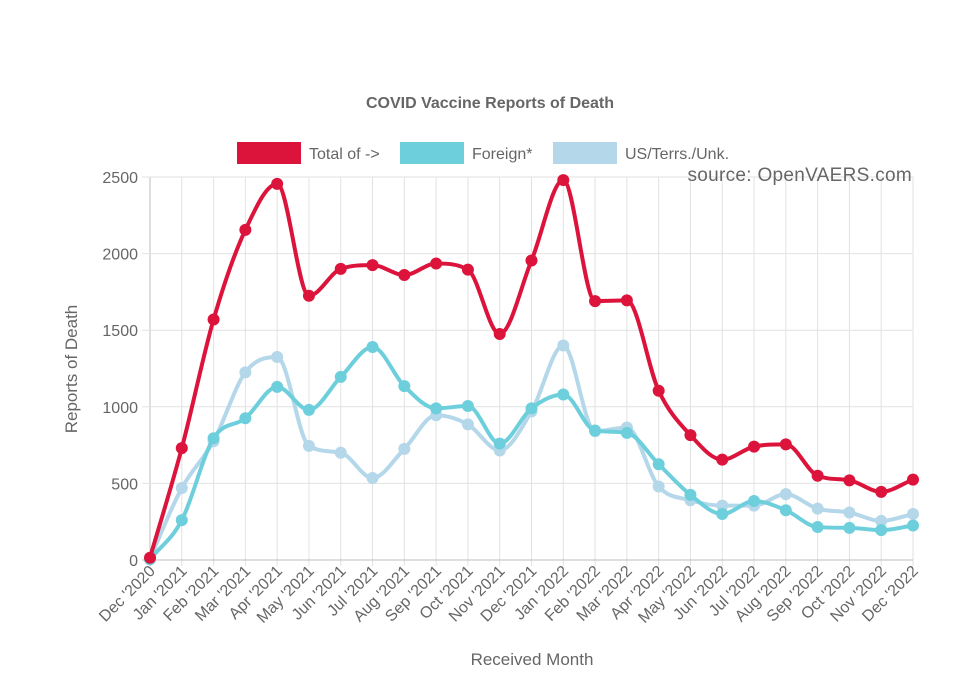  What do you see at coordinates (71, 369) in the screenshot?
I see `y-axis-title: Reports of Death` at bounding box center [71, 369].